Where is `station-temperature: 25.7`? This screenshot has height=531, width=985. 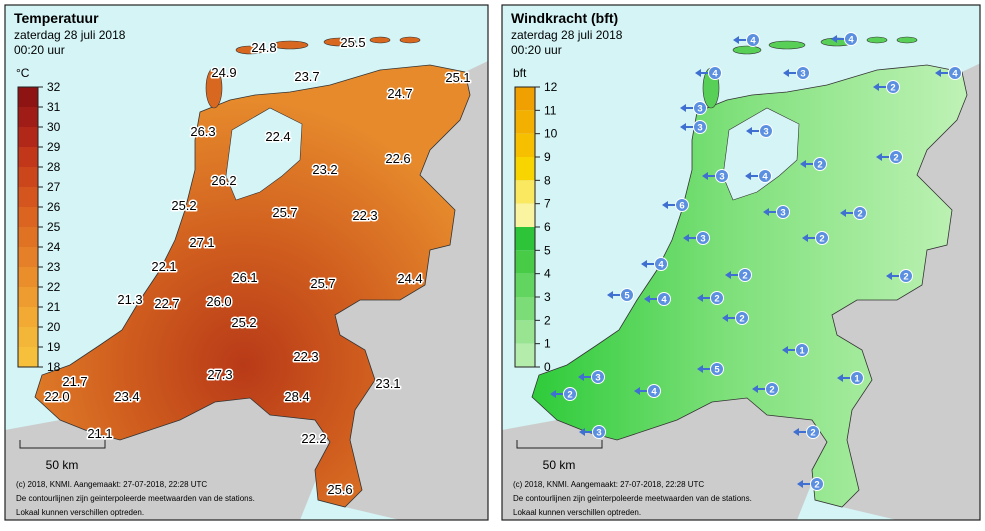 station-temperature: 25.7 is located at coordinates (322, 283).